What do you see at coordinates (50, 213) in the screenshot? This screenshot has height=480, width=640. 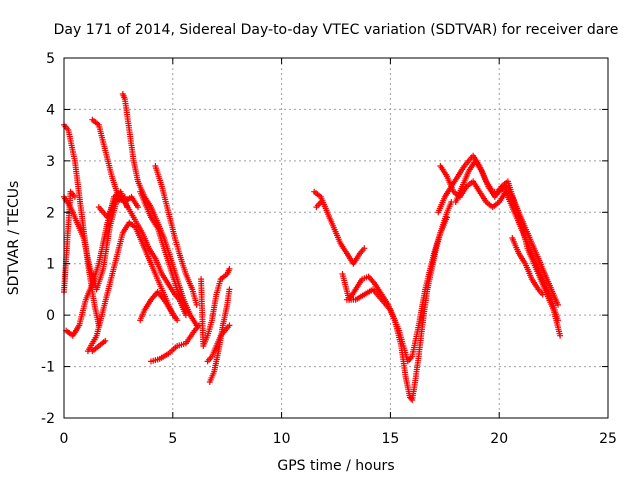 I see `y-tick-label: 2` at bounding box center [50, 213].